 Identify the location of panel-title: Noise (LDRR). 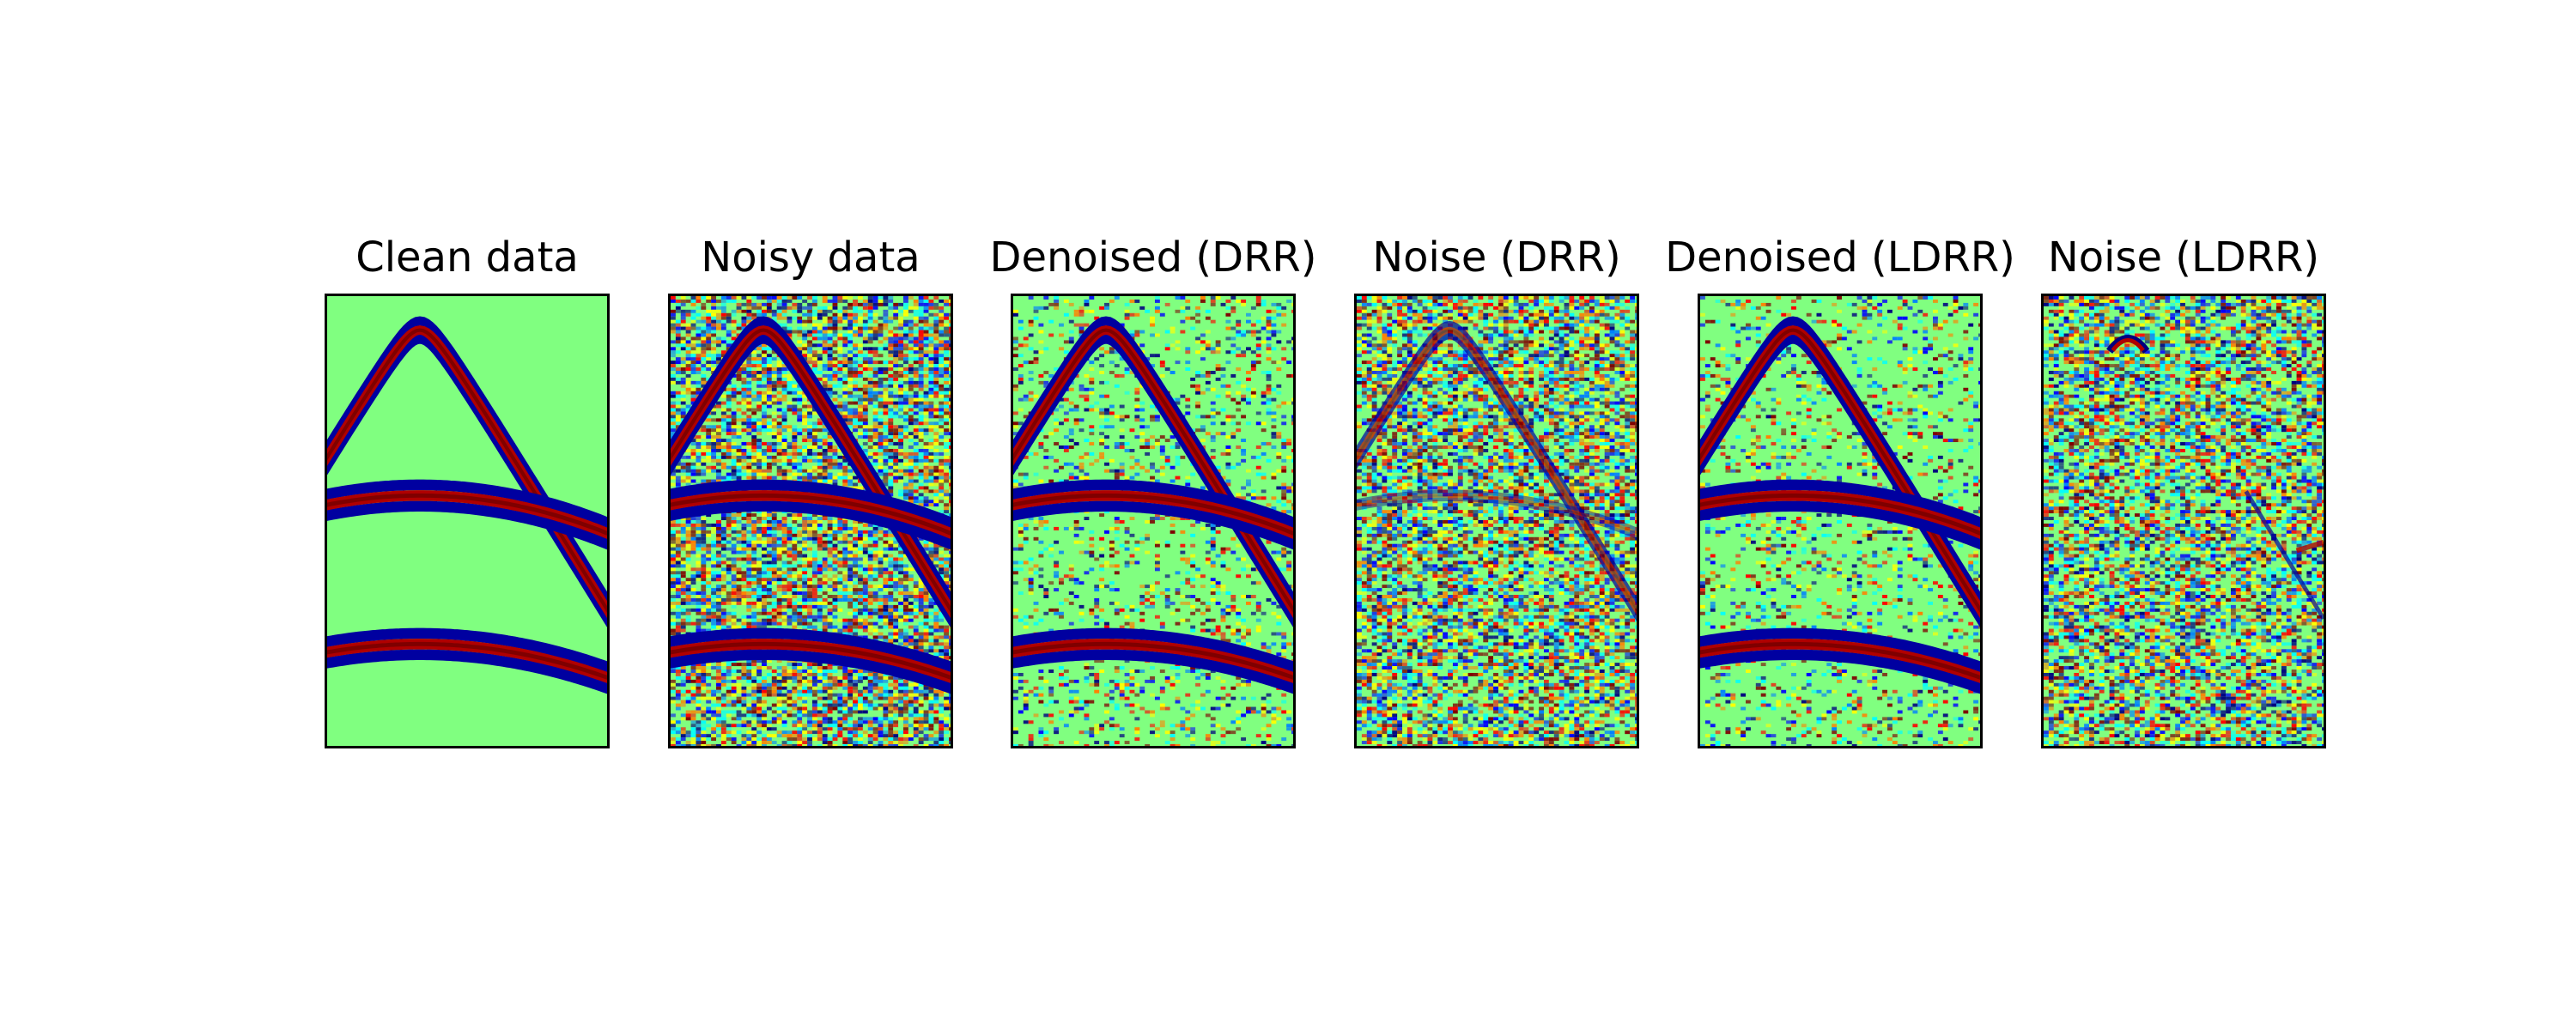
(2184, 257).